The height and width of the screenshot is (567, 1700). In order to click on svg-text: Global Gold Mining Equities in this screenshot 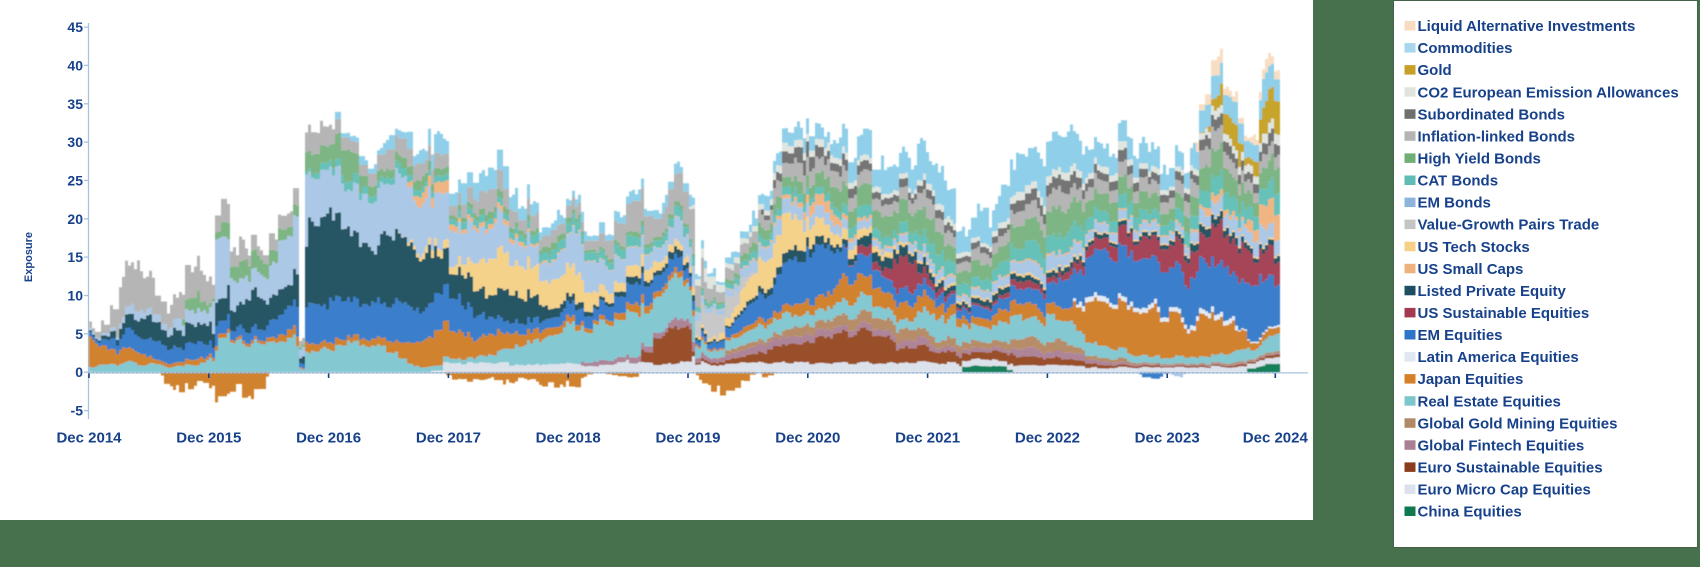, I will do `click(1518, 423)`.